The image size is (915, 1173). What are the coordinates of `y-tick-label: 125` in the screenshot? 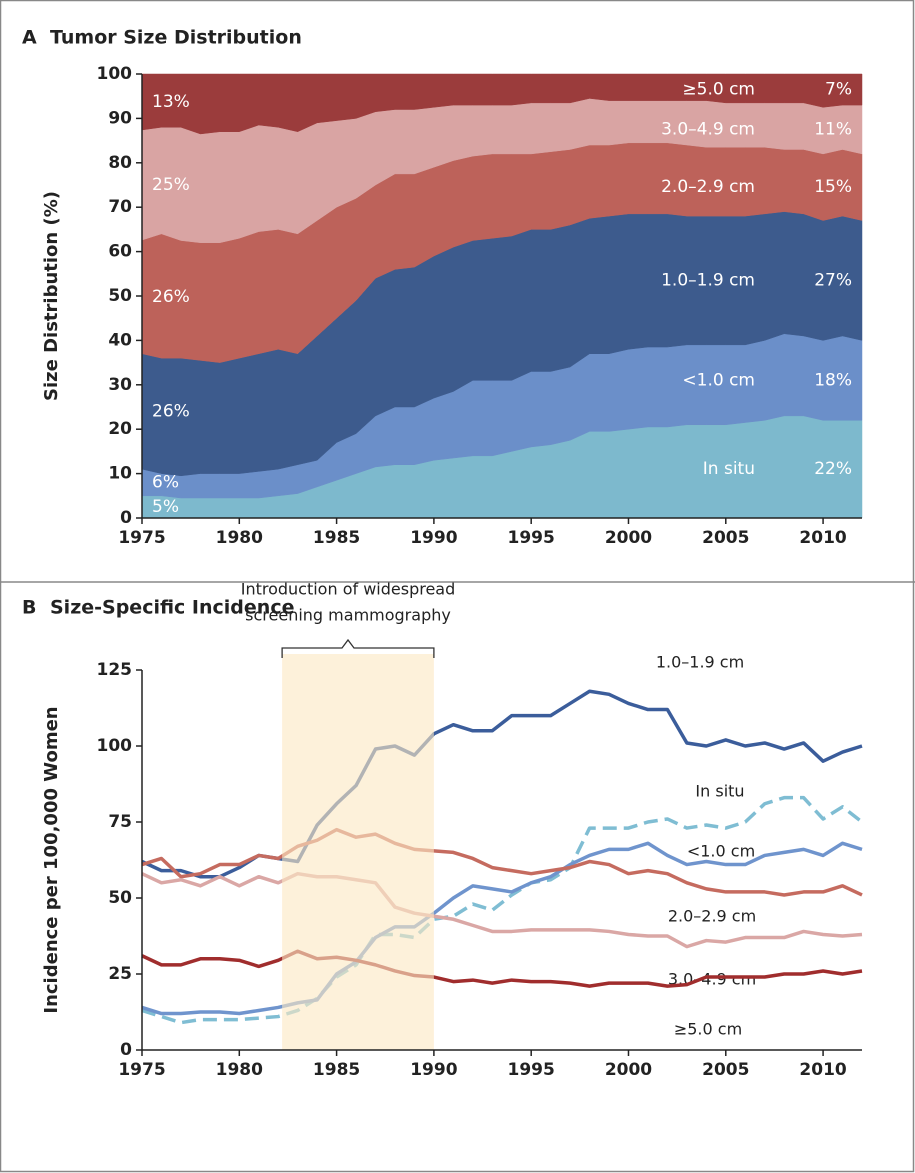 It's located at (115, 670).